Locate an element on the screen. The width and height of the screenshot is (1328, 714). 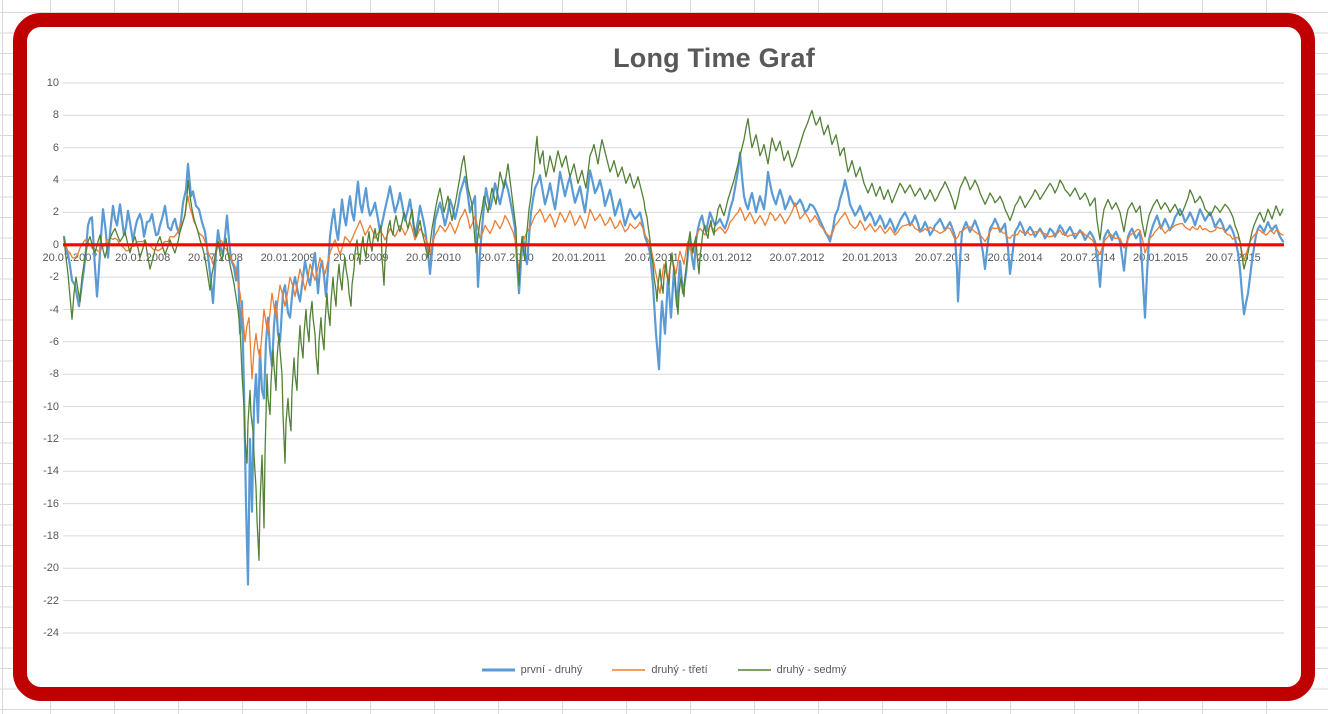
chart-title: Long Time Graf is located at coordinates (714, 58).